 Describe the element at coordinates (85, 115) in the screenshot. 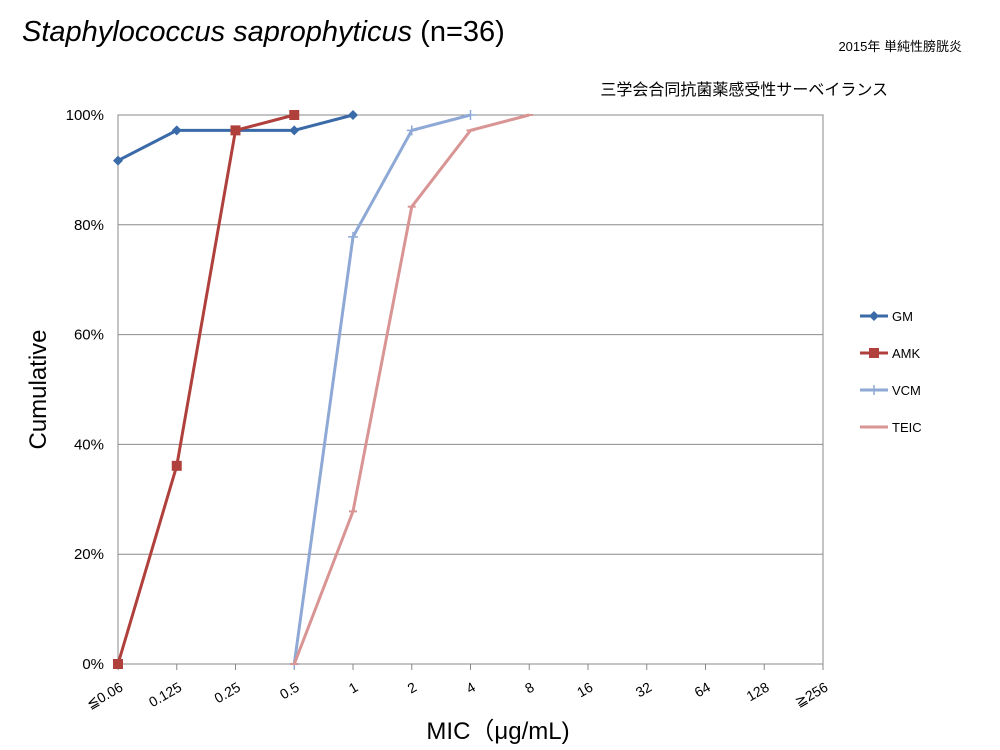

I see `y-tick-label: 100%` at that location.